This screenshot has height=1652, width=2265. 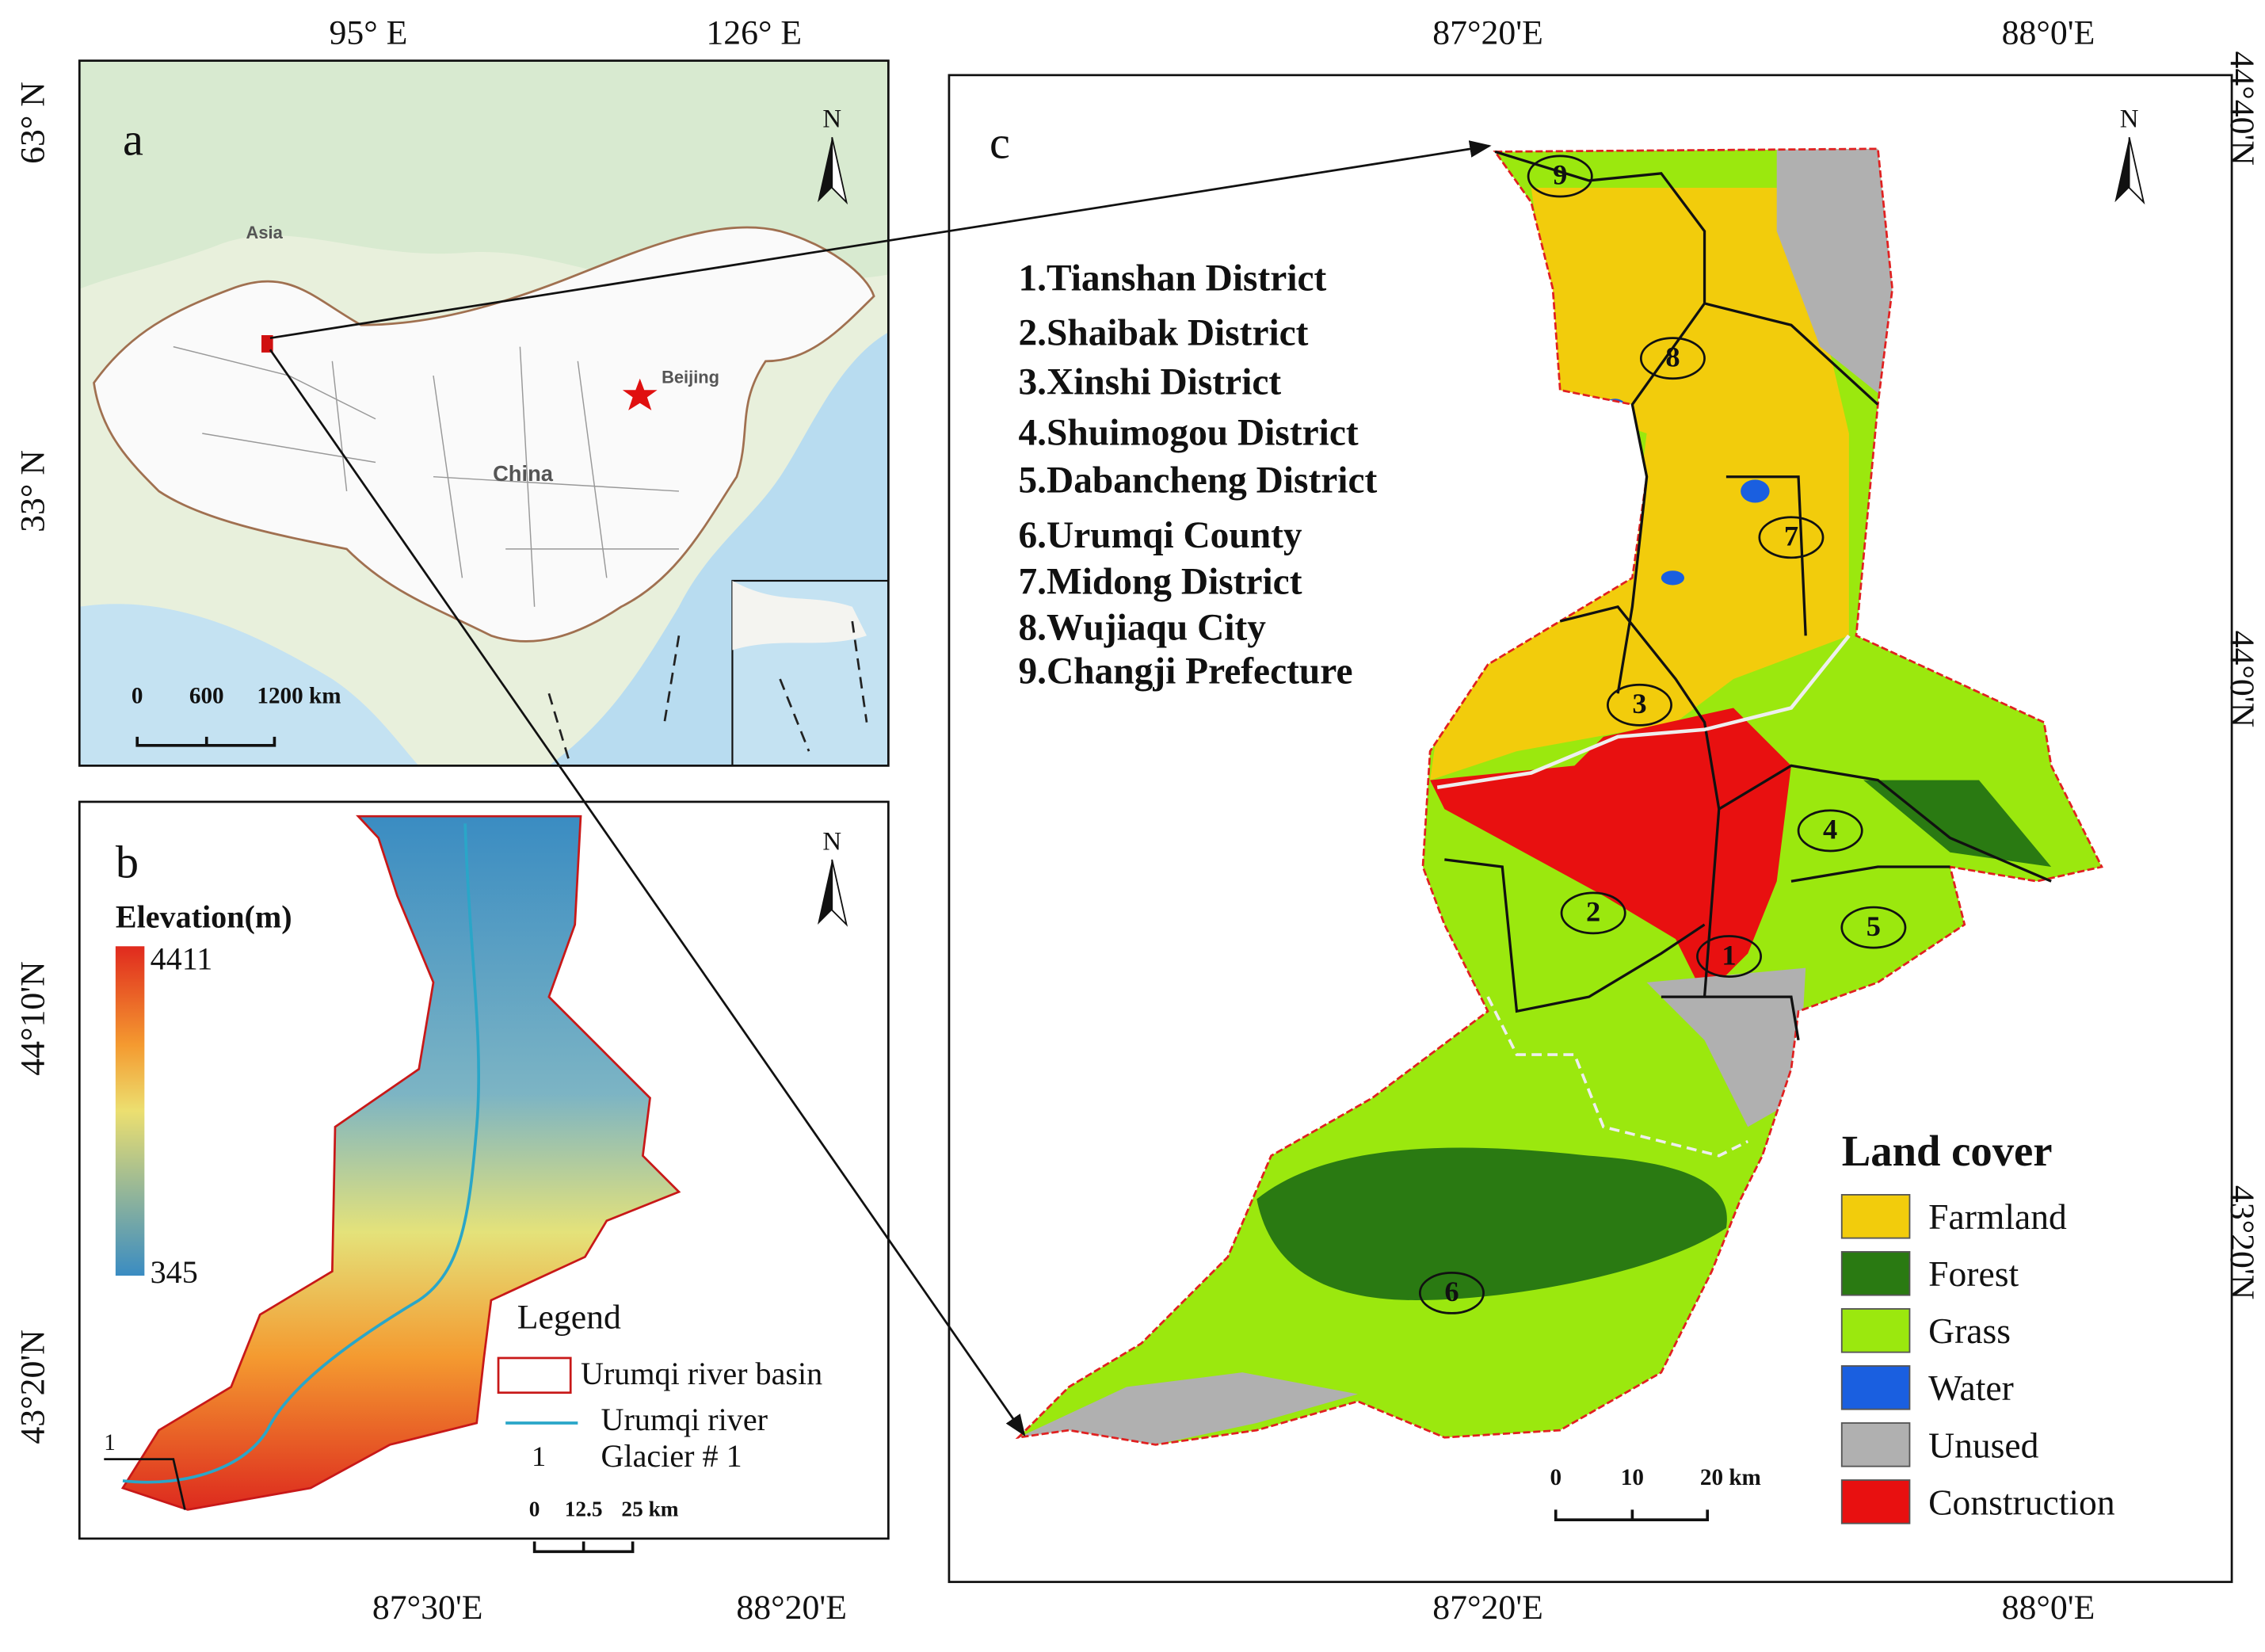 I want to click on lon-label: 87°30'E, so click(x=427, y=1608).